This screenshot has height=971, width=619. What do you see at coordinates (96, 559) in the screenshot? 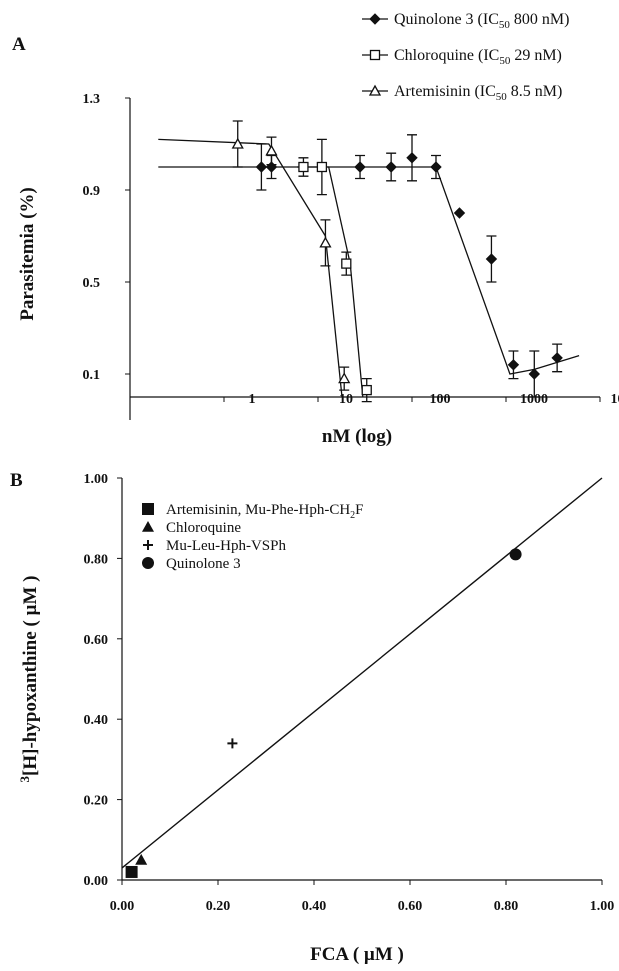
I see `y-tick-label: 0.80` at bounding box center [96, 559].